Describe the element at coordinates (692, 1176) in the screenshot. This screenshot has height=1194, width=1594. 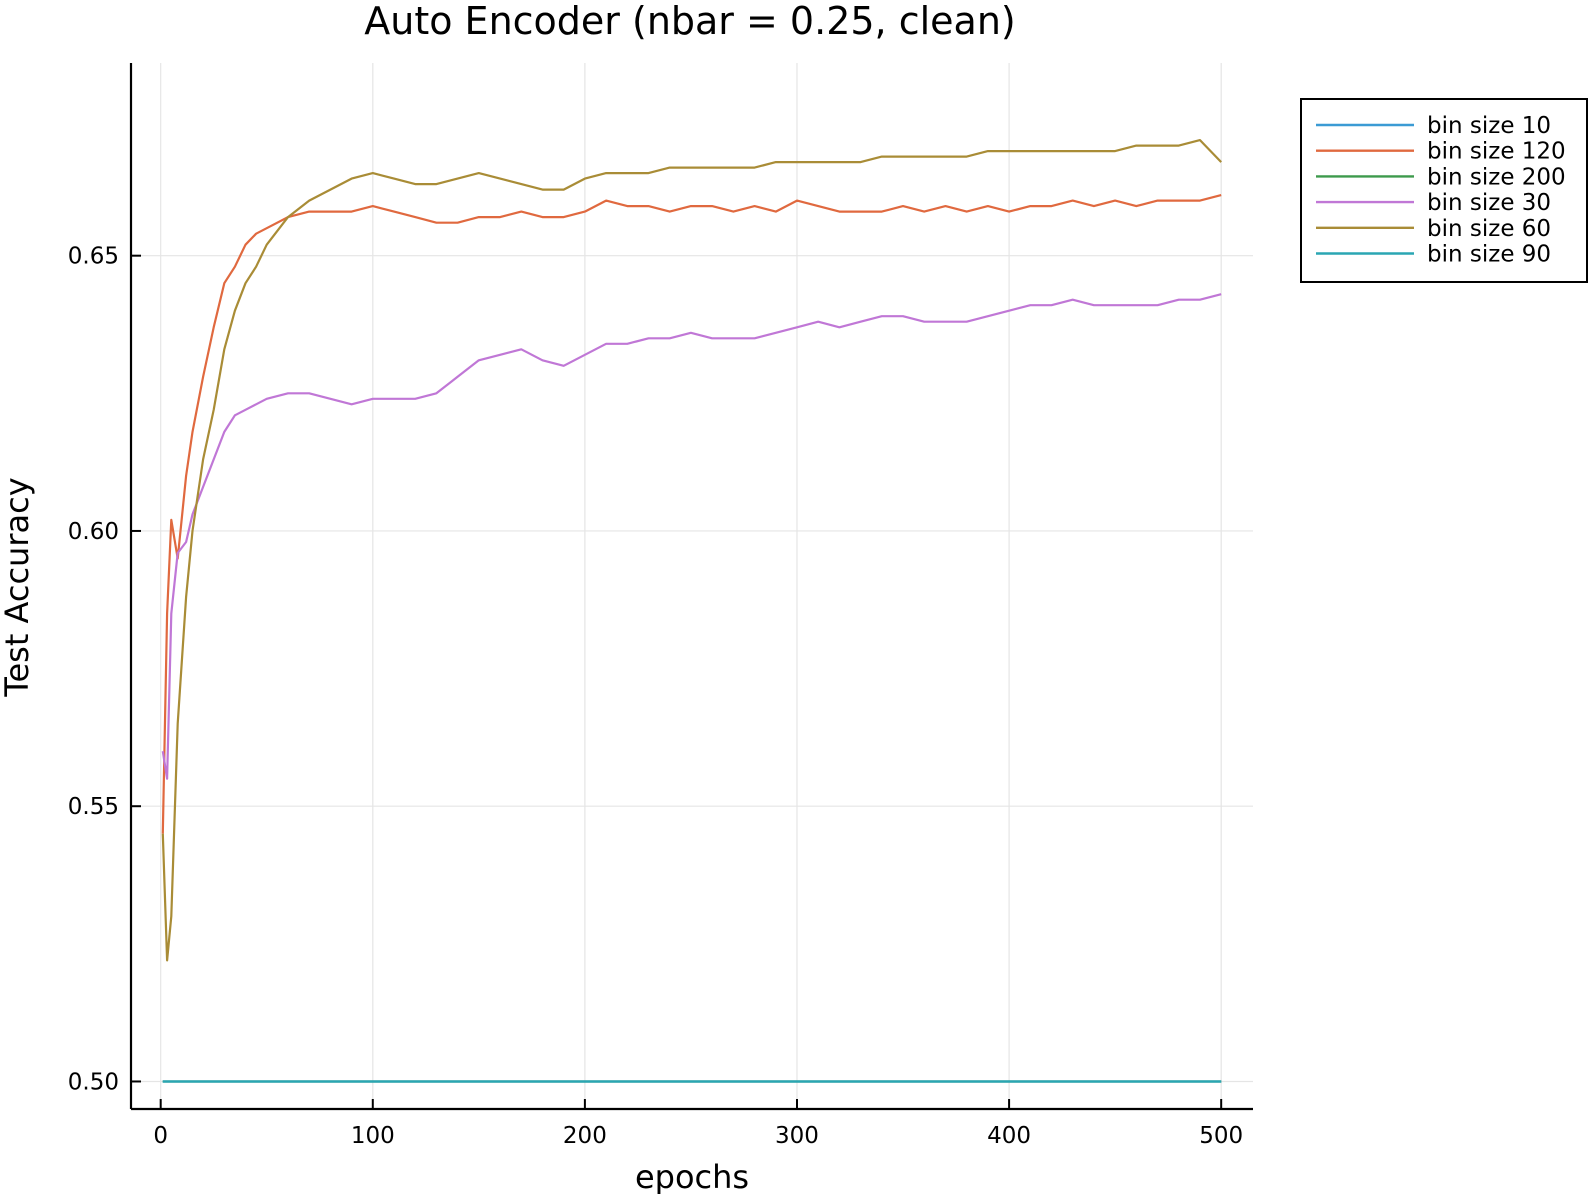
I see `x-axis-title: epochs` at that location.